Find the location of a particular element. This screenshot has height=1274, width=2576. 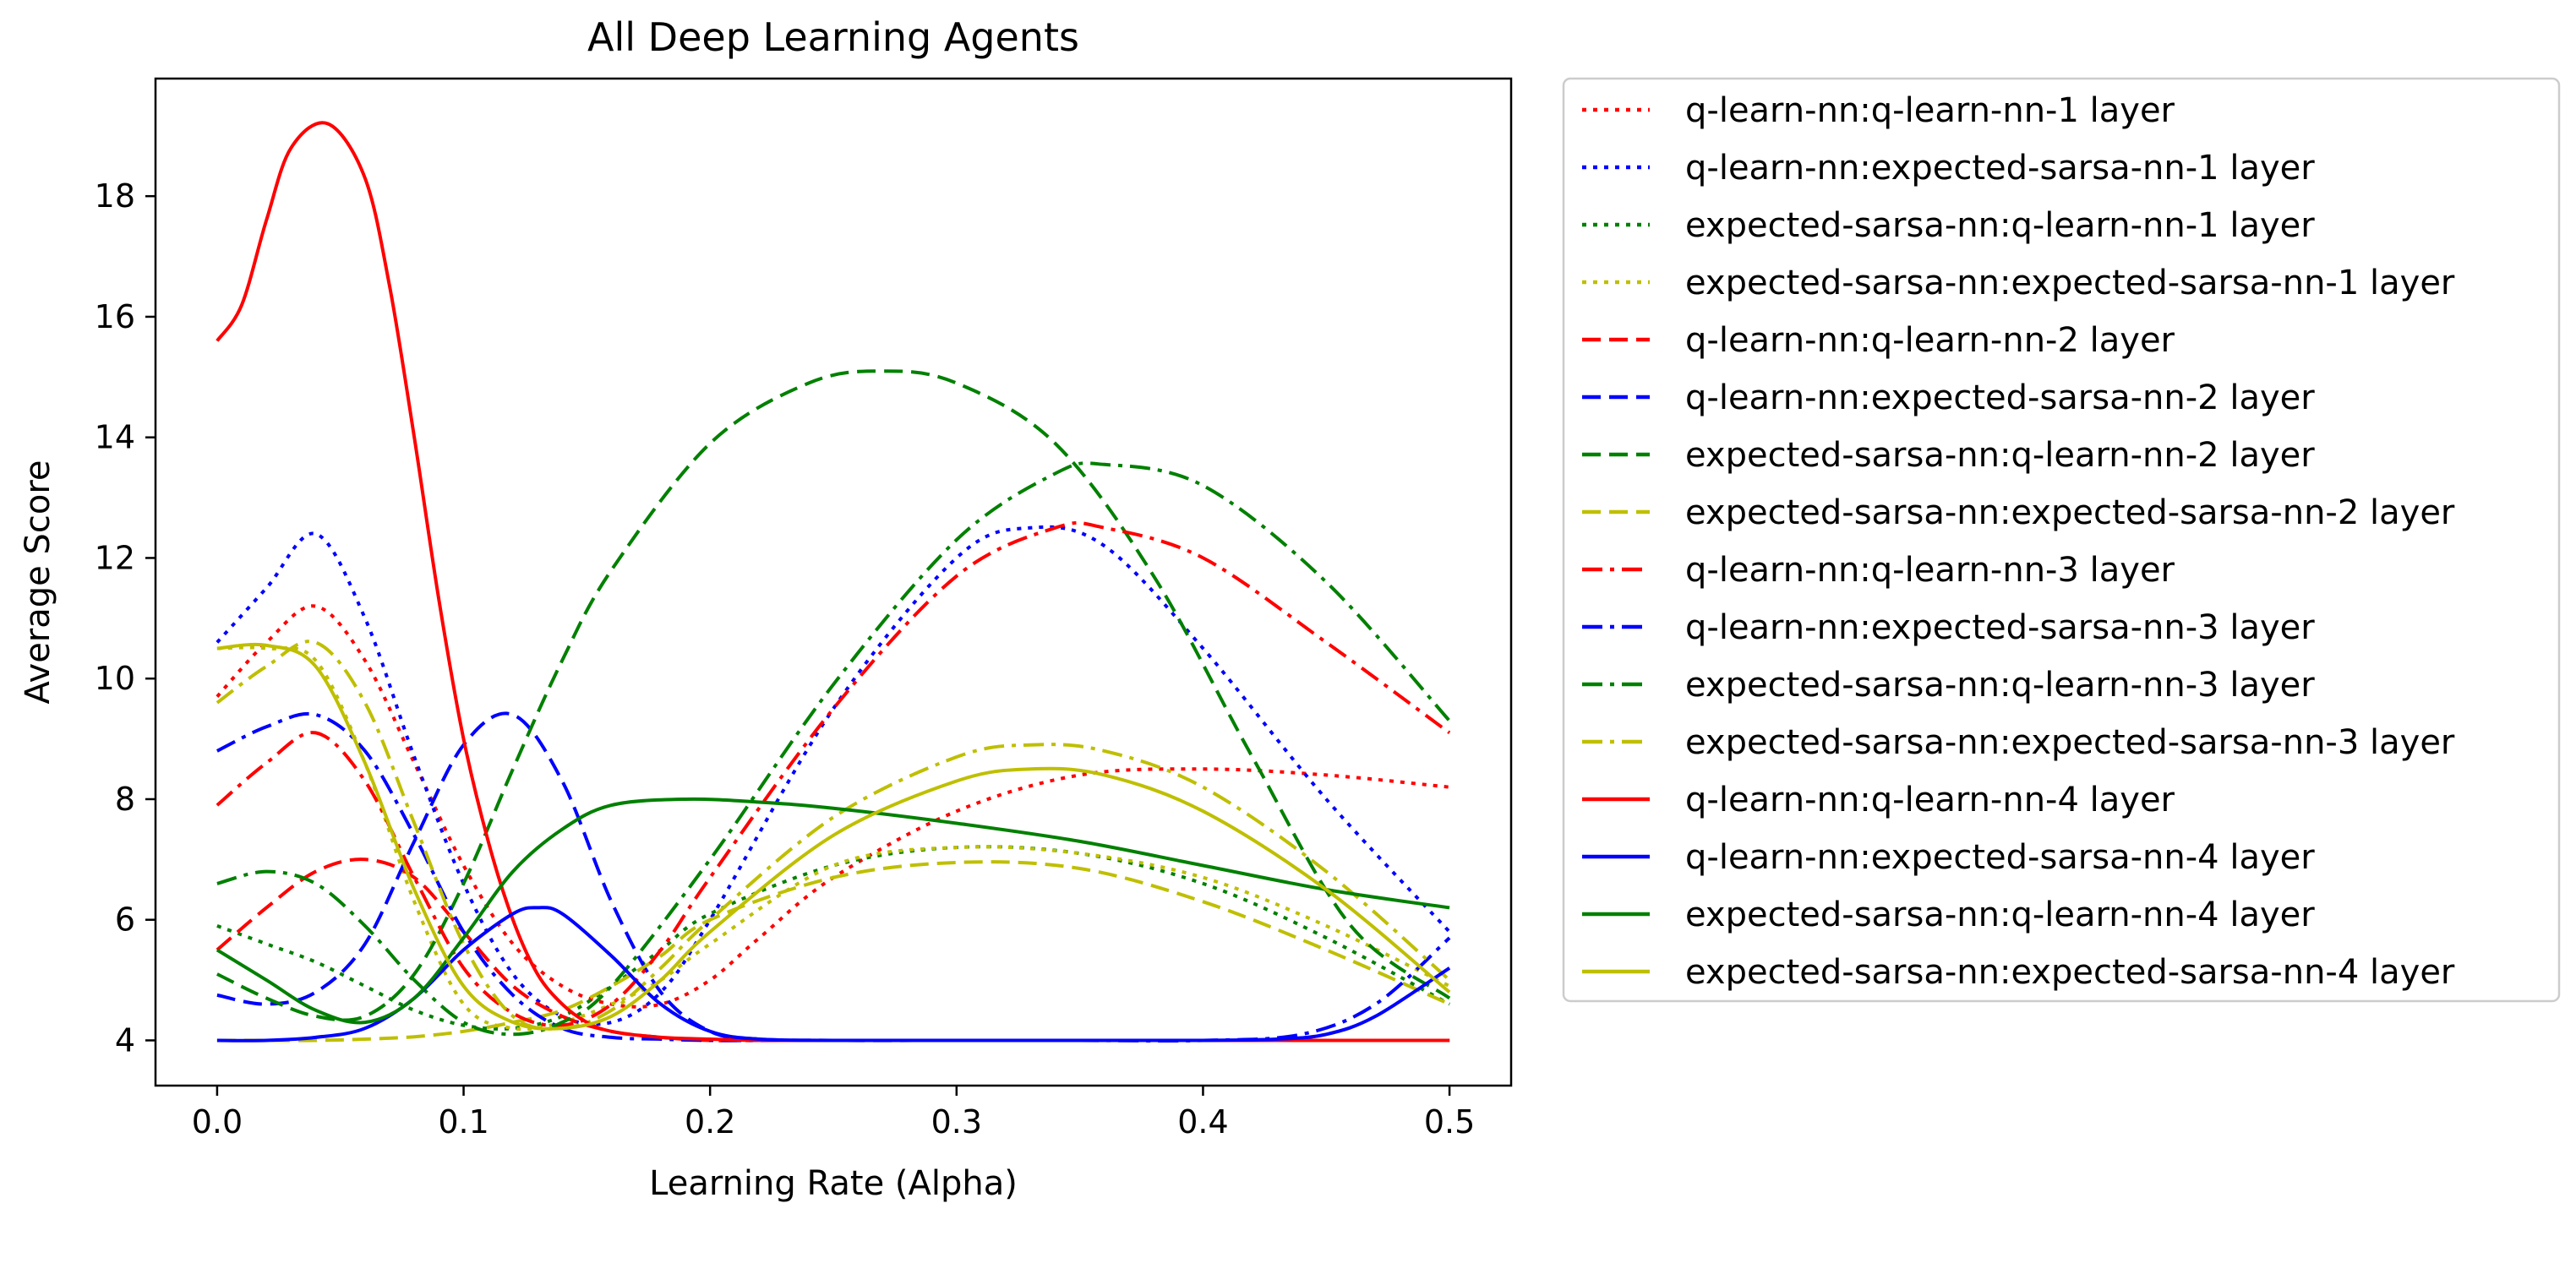

x-tick-label: 0.3 is located at coordinates (957, 1122).